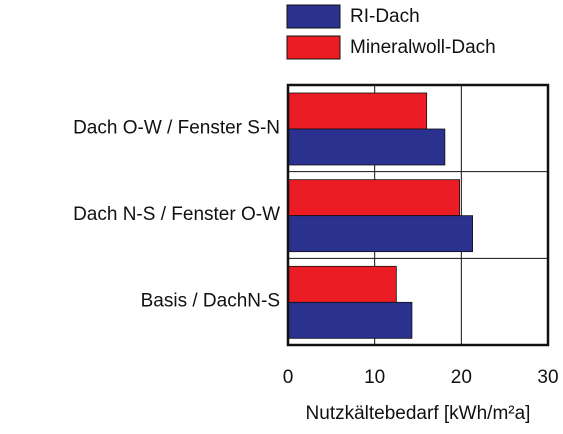 This screenshot has height=434, width=563. Describe the element at coordinates (547, 377) in the screenshot. I see `x-tick-label: 30` at that location.